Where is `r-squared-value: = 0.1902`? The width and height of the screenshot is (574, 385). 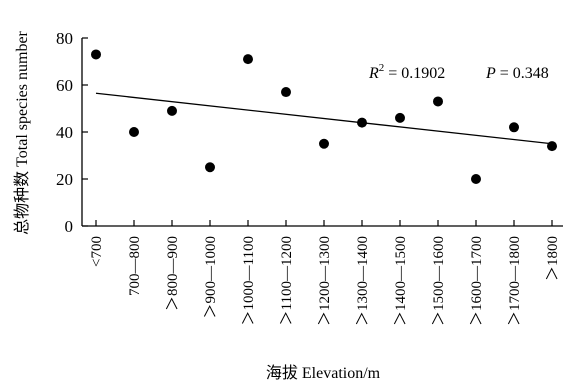
r-squared-value: = 0.1902 is located at coordinates (414, 73).